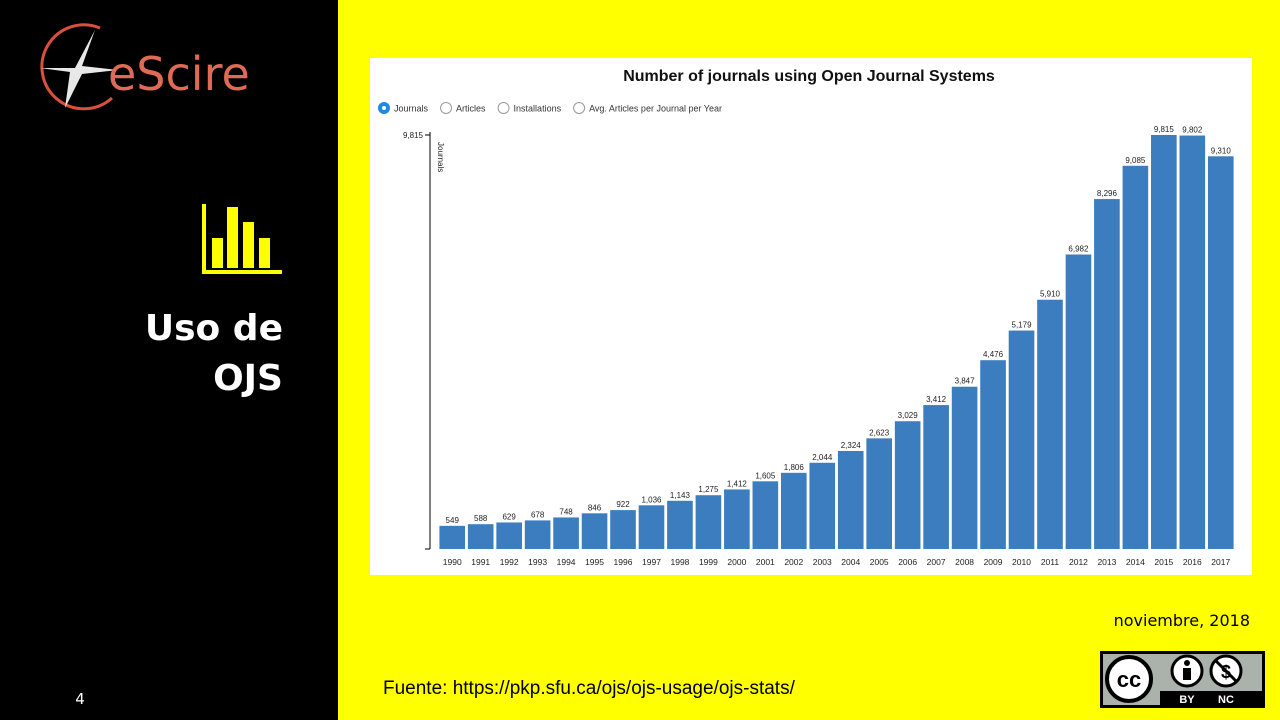  Describe the element at coordinates (1021, 562) in the screenshot. I see `x-tick-label: 2010` at that location.